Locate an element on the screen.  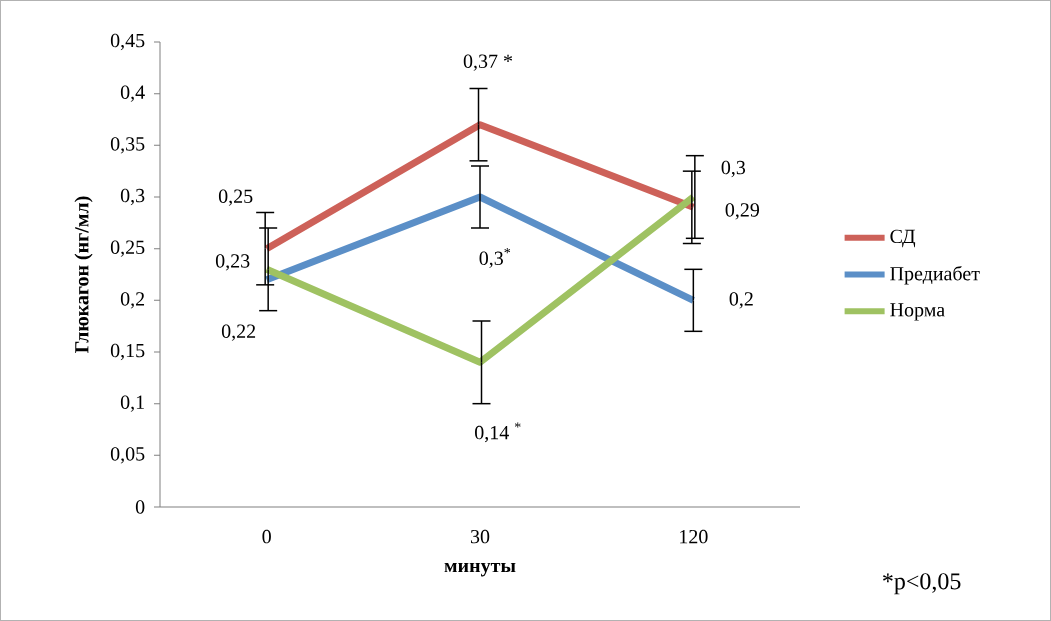
legend-label: СД is located at coordinates (903, 238).